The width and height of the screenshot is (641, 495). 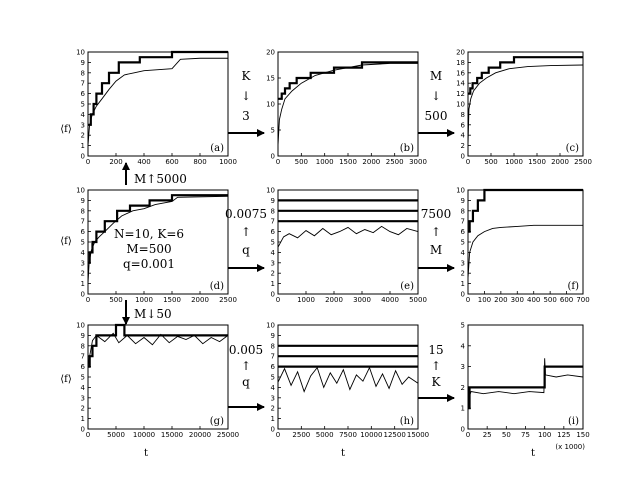 I want to click on y-tick-label-e: 8, so click(x=273, y=211).